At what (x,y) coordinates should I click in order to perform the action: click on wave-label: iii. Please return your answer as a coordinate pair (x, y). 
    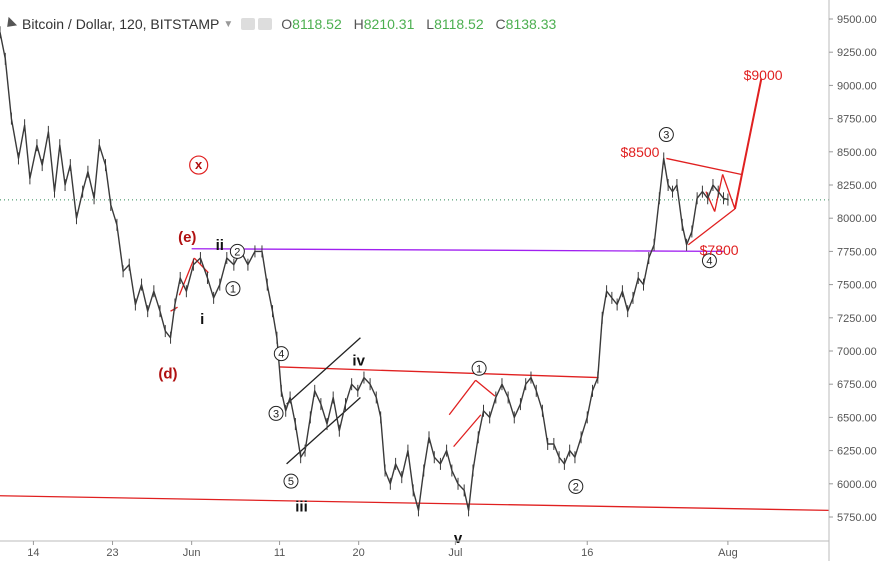
    Looking at the image, I should click on (301, 506).